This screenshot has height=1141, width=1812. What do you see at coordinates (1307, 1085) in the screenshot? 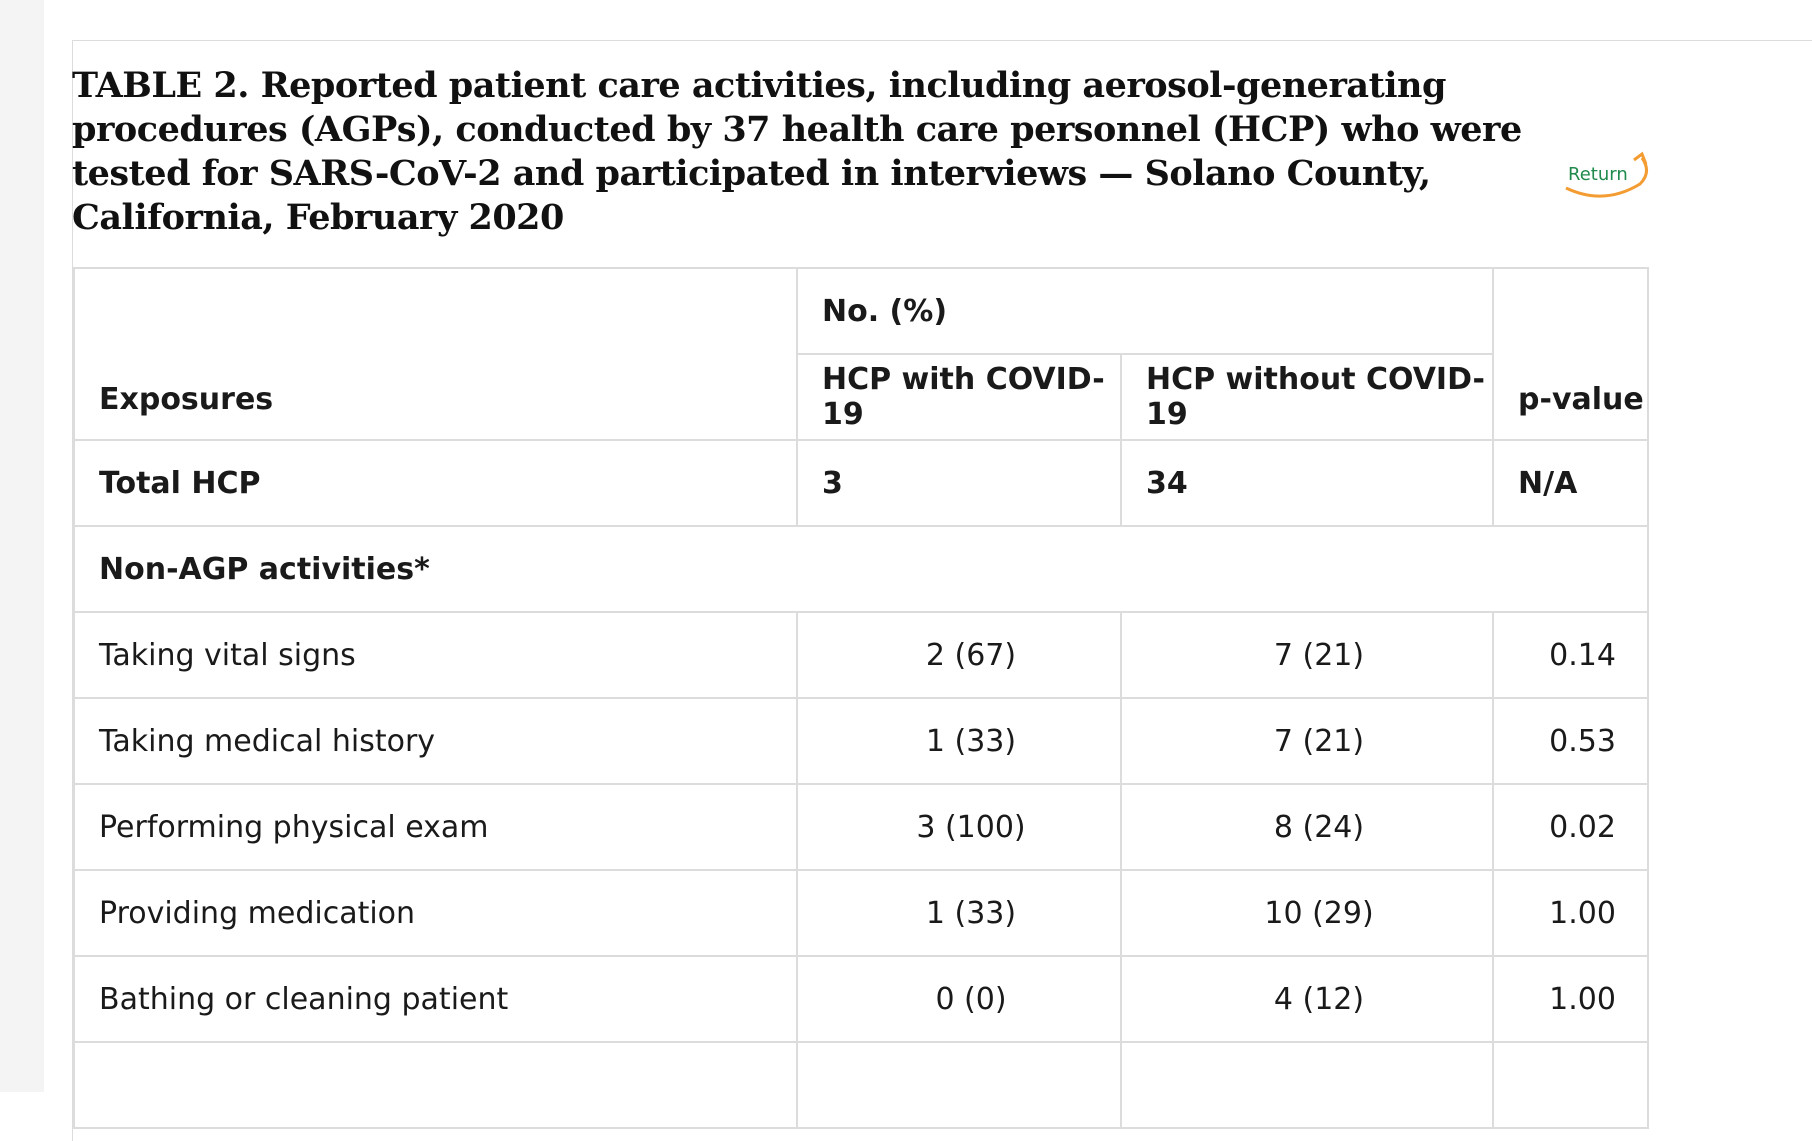
I see `cell-without` at bounding box center [1307, 1085].